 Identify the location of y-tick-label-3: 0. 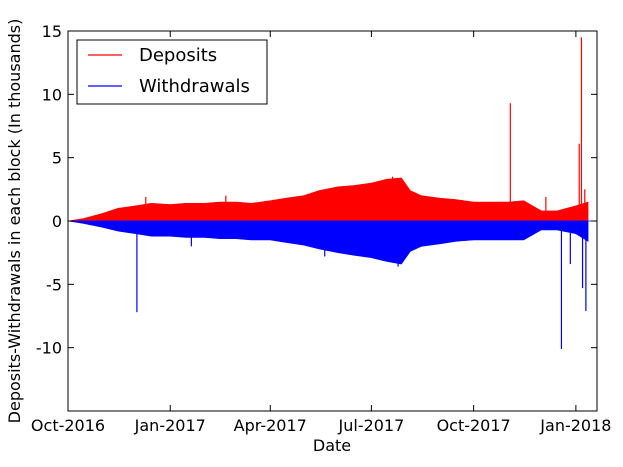
(57, 221).